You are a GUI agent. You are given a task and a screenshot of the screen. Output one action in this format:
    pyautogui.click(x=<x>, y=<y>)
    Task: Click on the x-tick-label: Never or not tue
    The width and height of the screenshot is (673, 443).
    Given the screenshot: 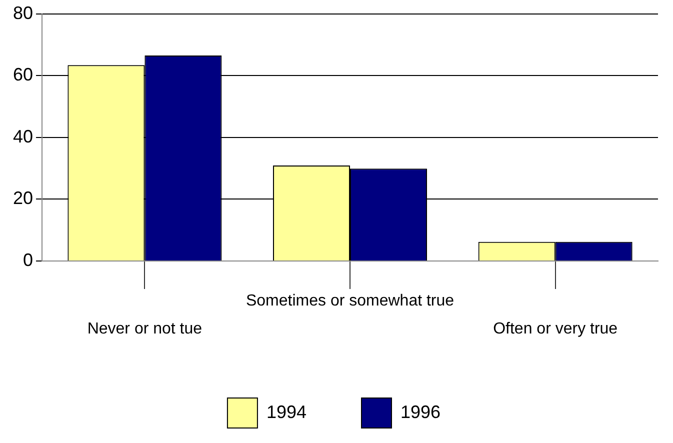 What is the action you would take?
    pyautogui.click(x=144, y=329)
    